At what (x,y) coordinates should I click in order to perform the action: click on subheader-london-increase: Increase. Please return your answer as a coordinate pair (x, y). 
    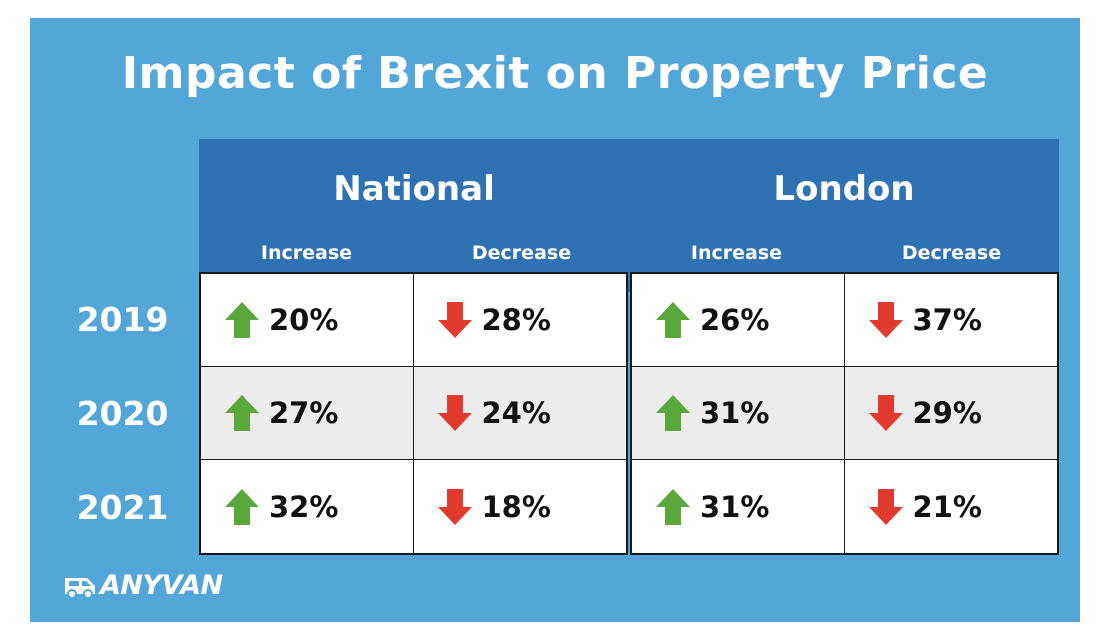
    Looking at the image, I should click on (736, 253).